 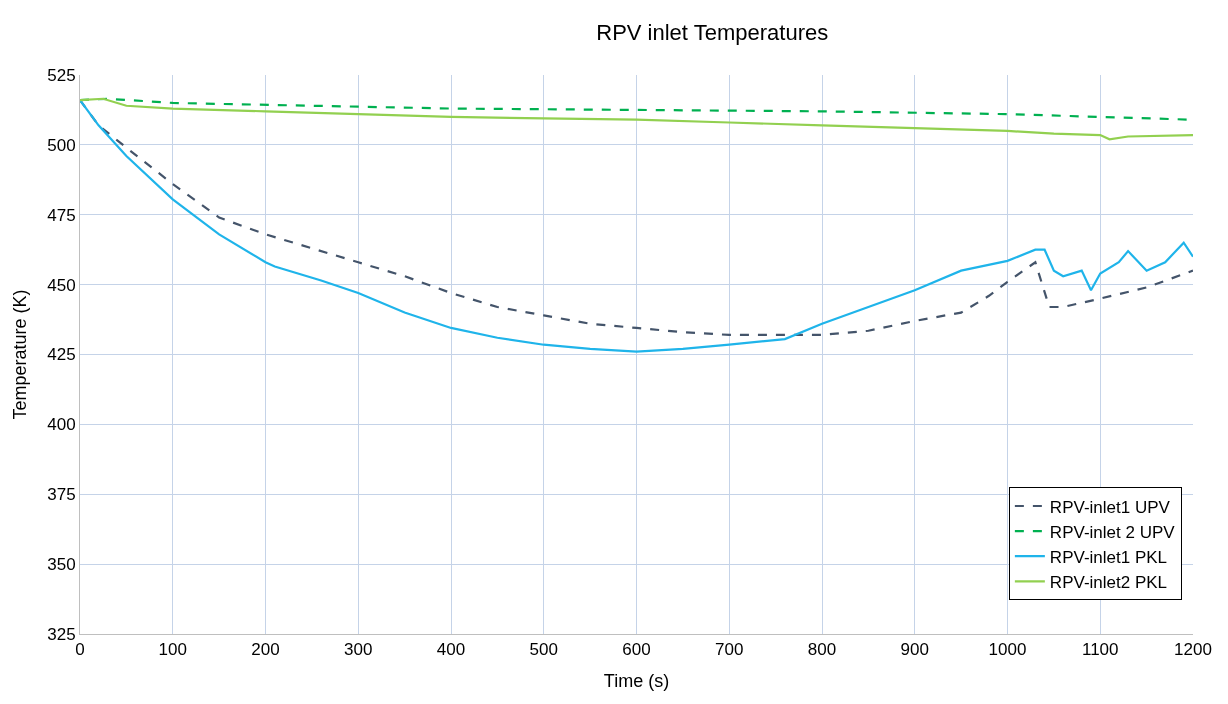 What do you see at coordinates (265, 650) in the screenshot?
I see `x-tick-label: 200` at bounding box center [265, 650].